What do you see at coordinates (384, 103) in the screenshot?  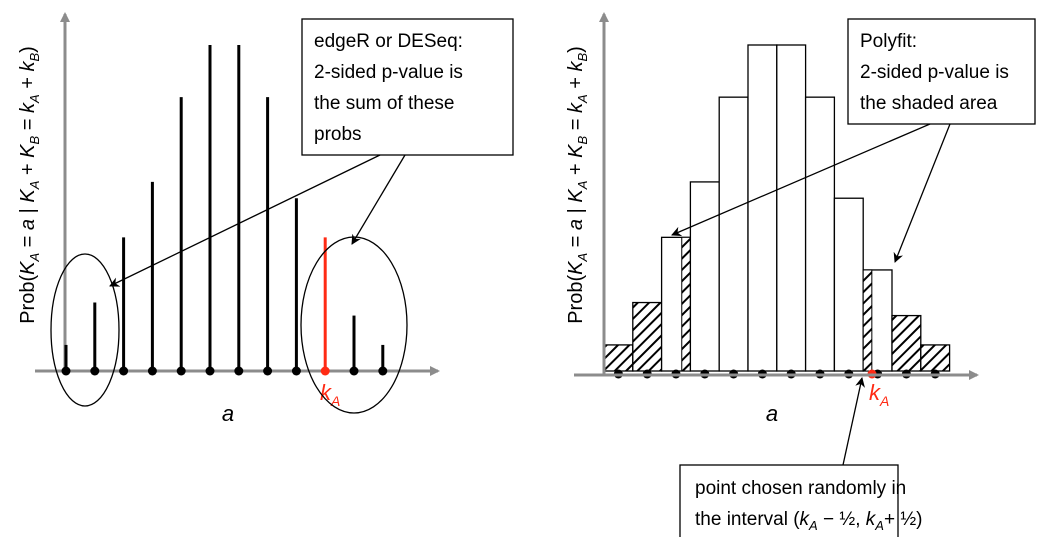 I see `left-callout-line-3: the sum of these` at bounding box center [384, 103].